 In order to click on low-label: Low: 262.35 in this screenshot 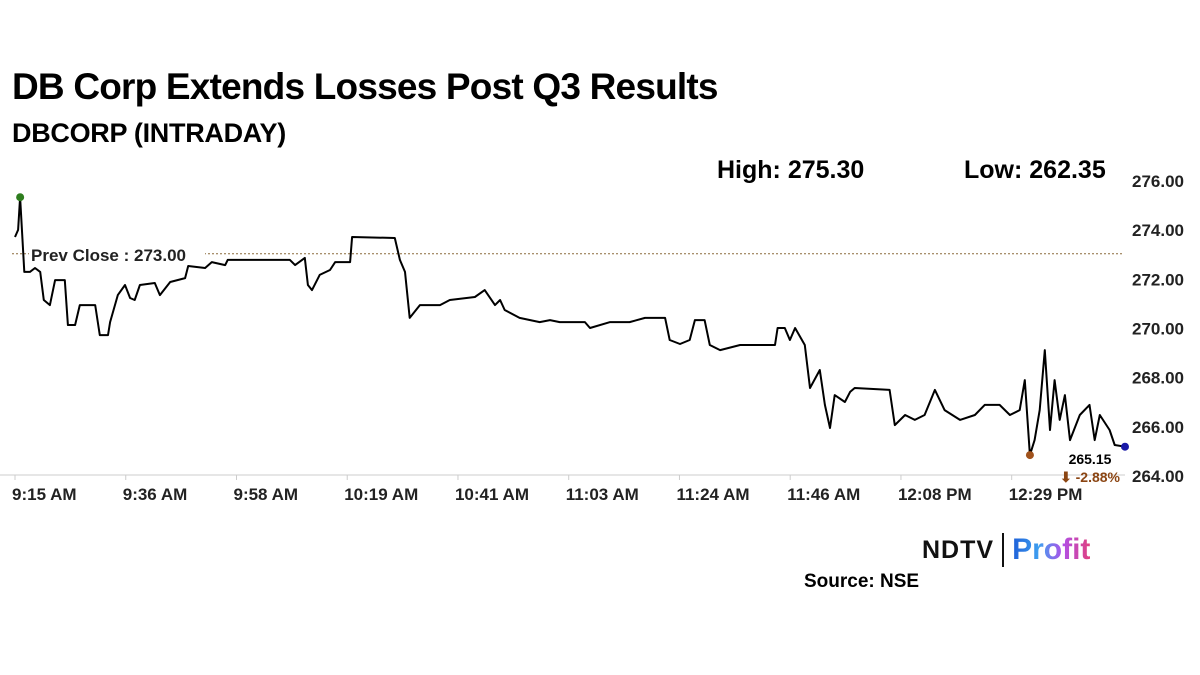, I will do `click(1035, 170)`.